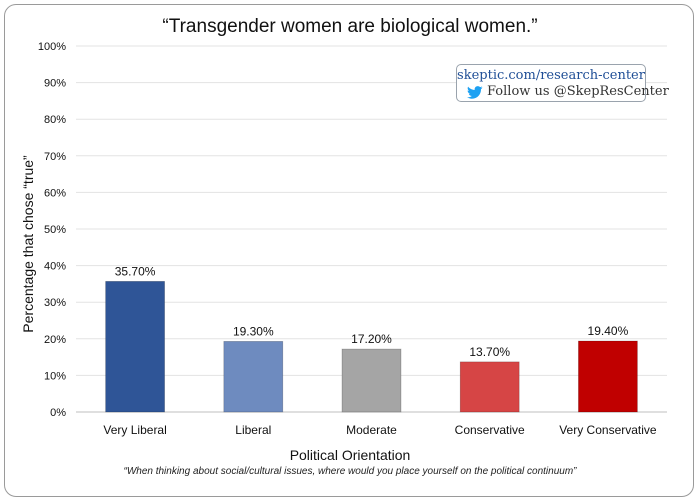 The height and width of the screenshot is (503, 700). Describe the element at coordinates (253, 430) in the screenshot. I see `x-tick-label: Liberal` at that location.